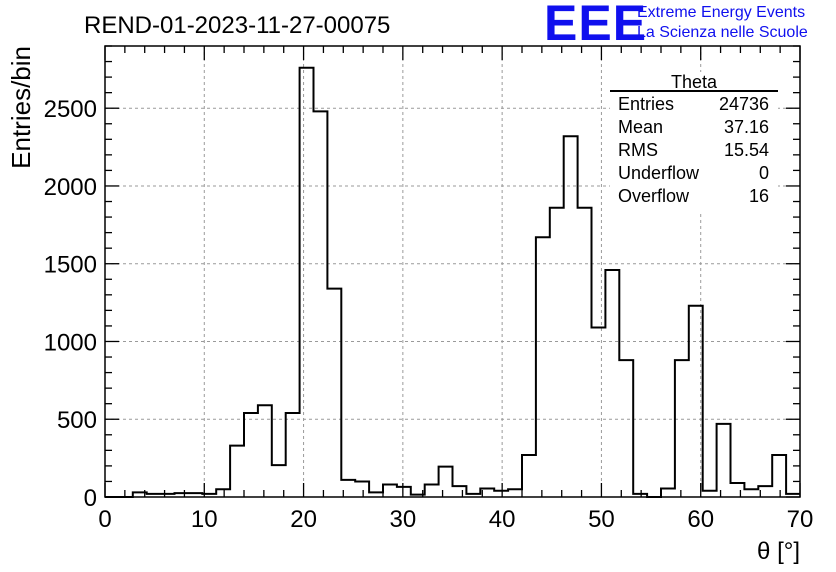 The width and height of the screenshot is (836, 572). What do you see at coordinates (759, 196) in the screenshot?
I see `stats-row-value: 16` at bounding box center [759, 196].